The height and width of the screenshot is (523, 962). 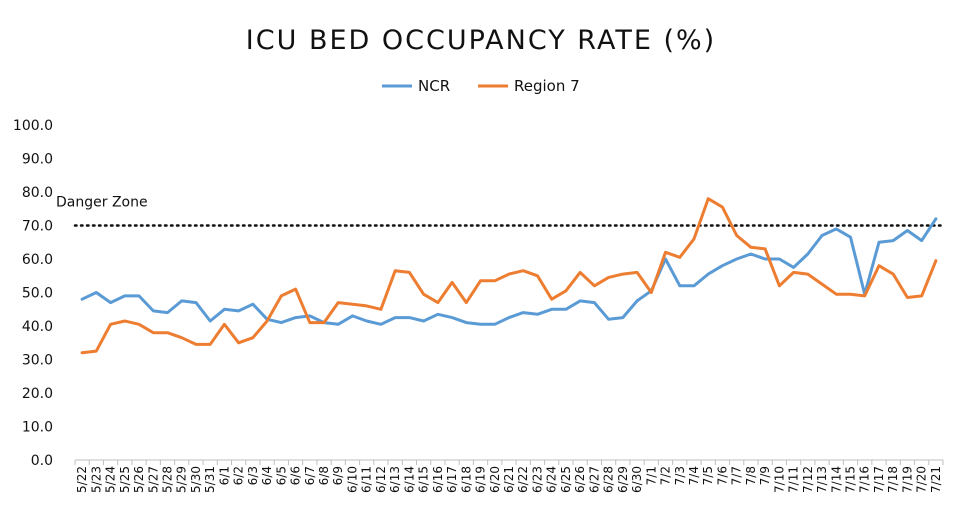 What do you see at coordinates (409, 479) in the screenshot?
I see `x-tick-label: 6/14` at bounding box center [409, 479].